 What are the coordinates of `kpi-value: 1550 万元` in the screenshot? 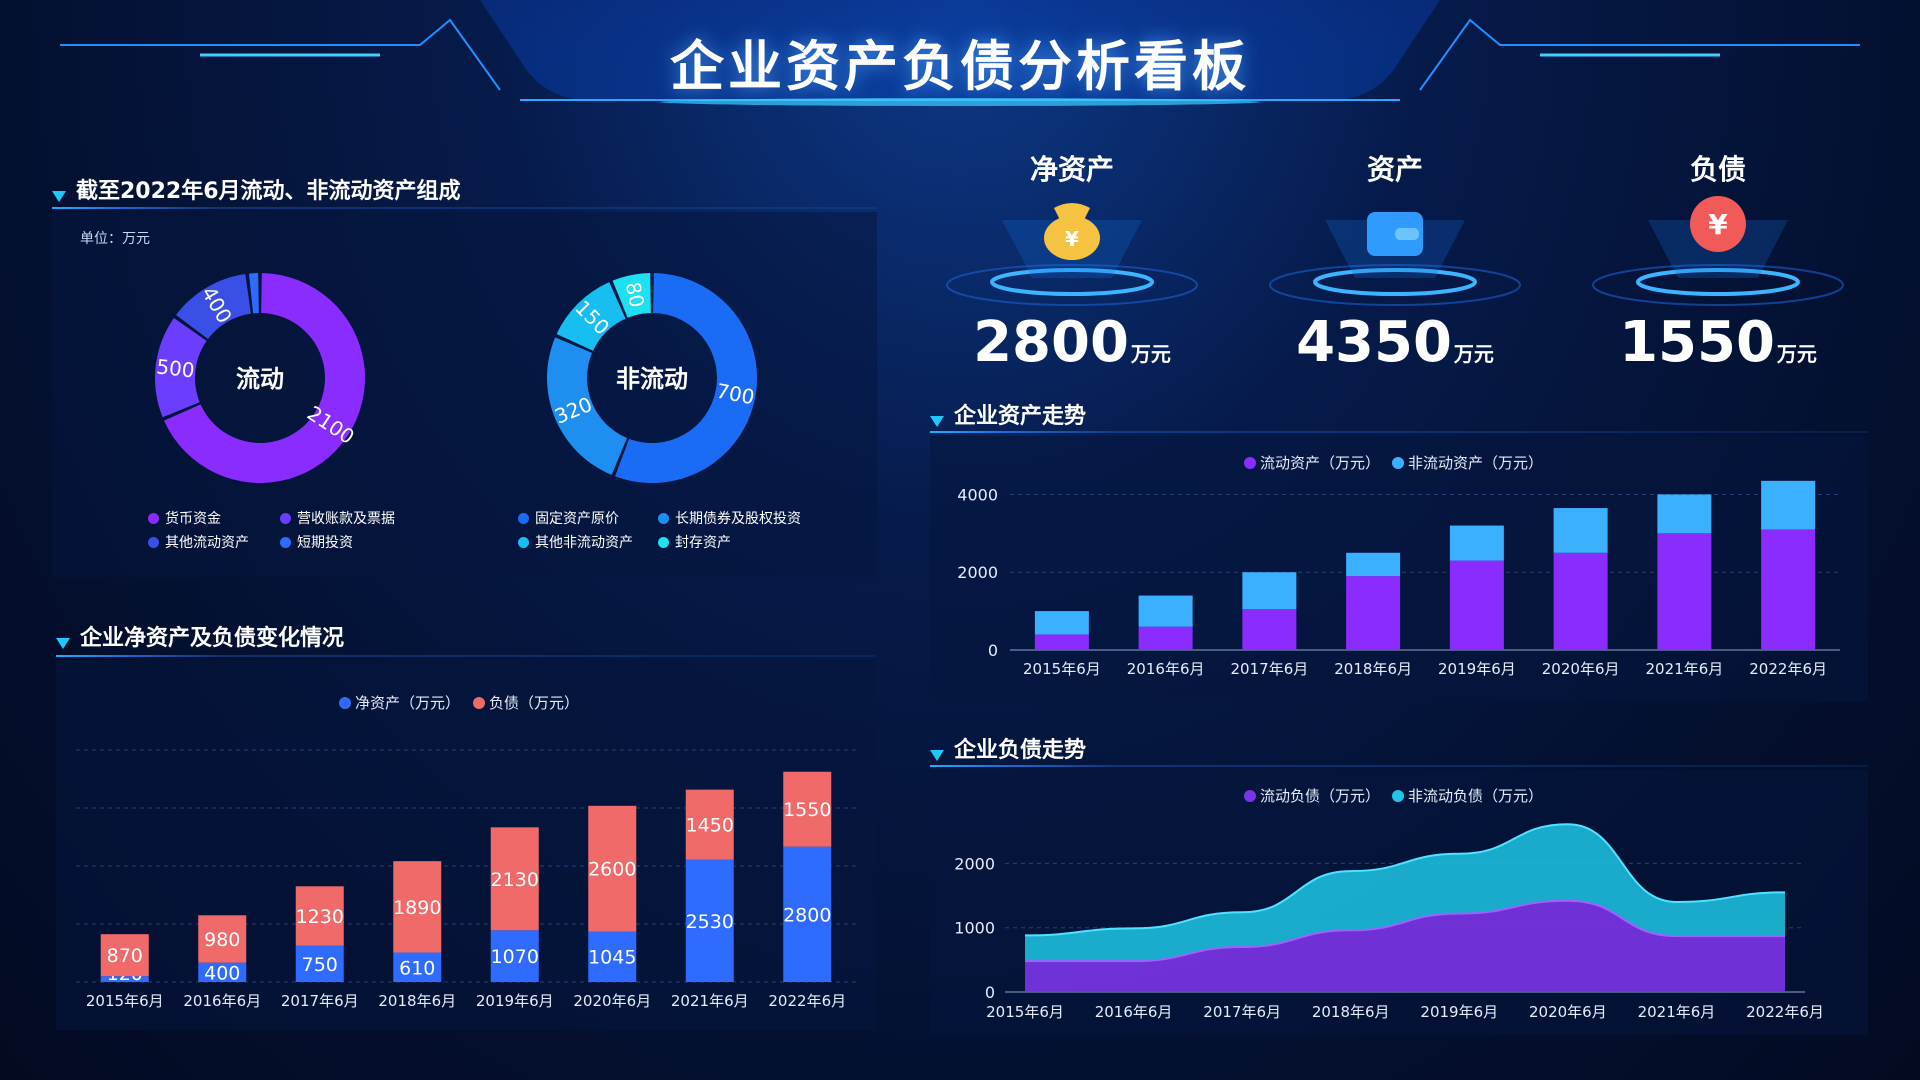 It's located at (1718, 342).